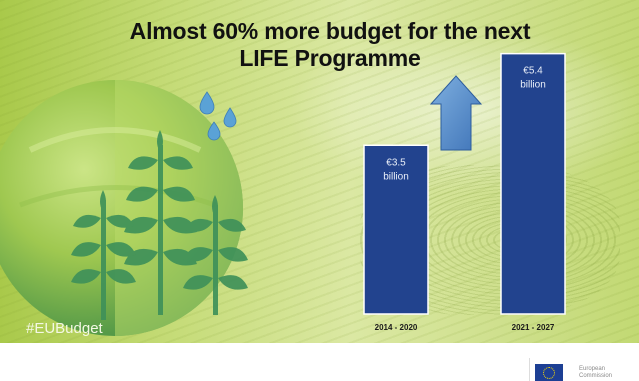 This screenshot has height=381, width=639. I want to click on bar-1-label-line-1: €3.5, so click(396, 162).